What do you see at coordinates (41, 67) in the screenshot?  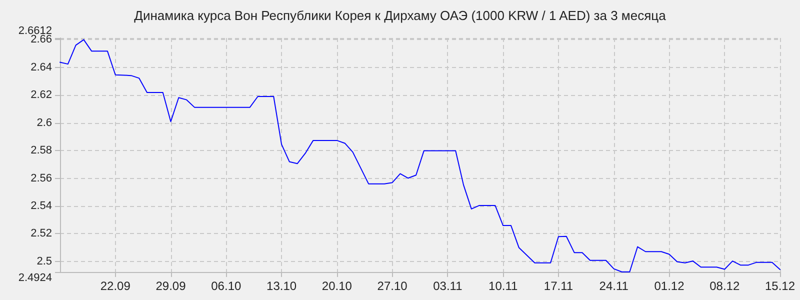 I see `y-tick-label: 2.64` at bounding box center [41, 67].